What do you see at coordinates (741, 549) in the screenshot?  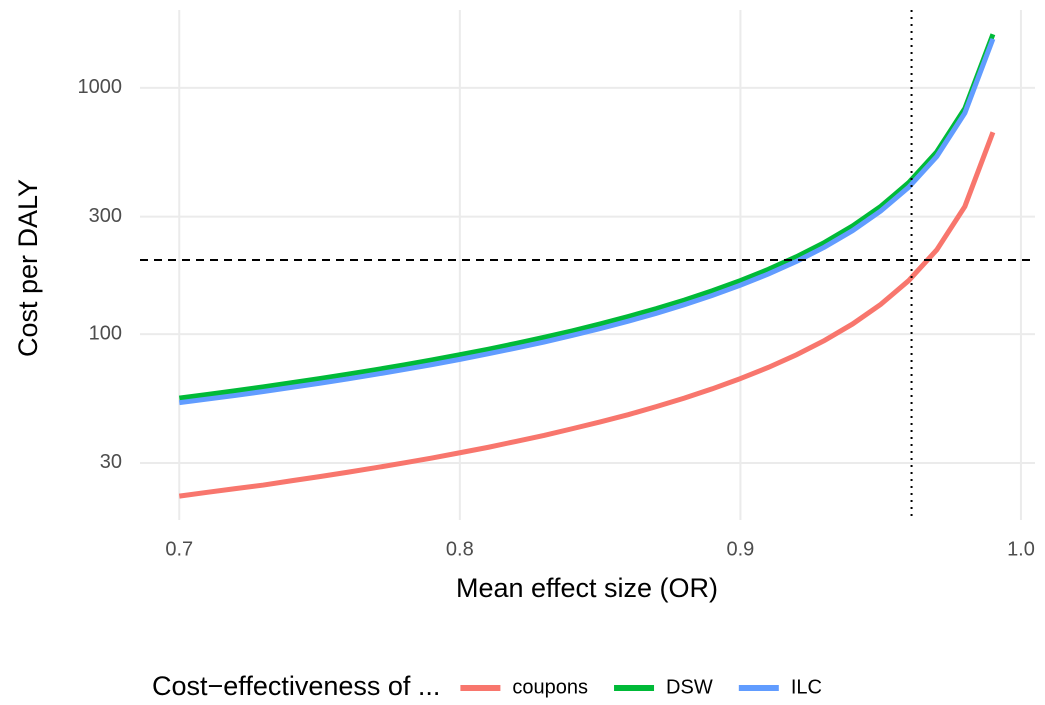 I see `x-tick-label: 0.9` at bounding box center [741, 549].